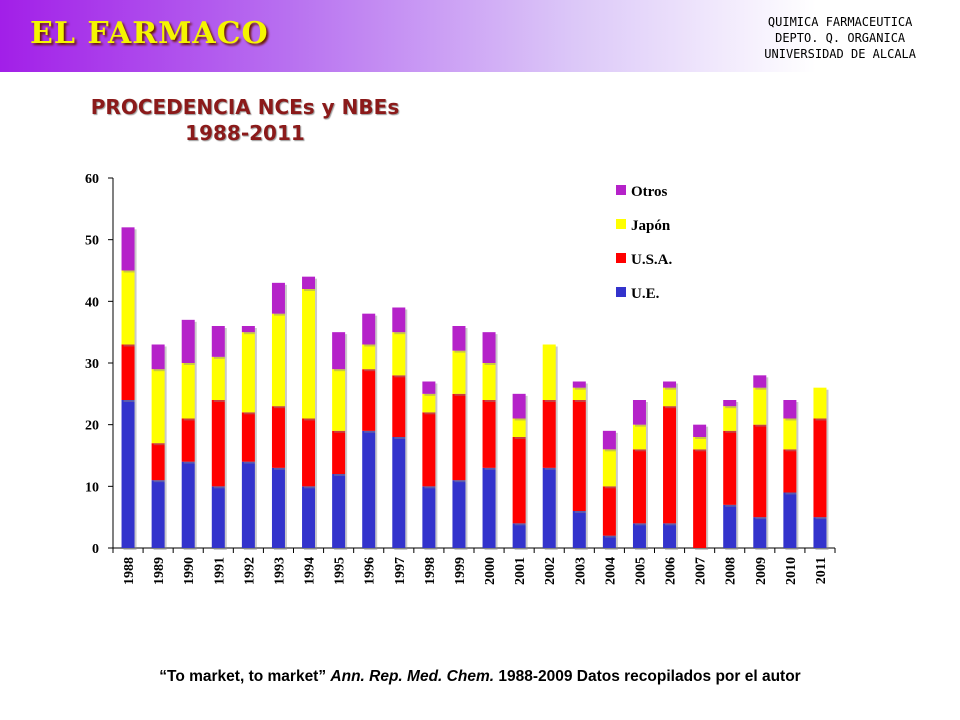  What do you see at coordinates (490, 571) in the screenshot?
I see `x-tick-label: 2000` at bounding box center [490, 571].